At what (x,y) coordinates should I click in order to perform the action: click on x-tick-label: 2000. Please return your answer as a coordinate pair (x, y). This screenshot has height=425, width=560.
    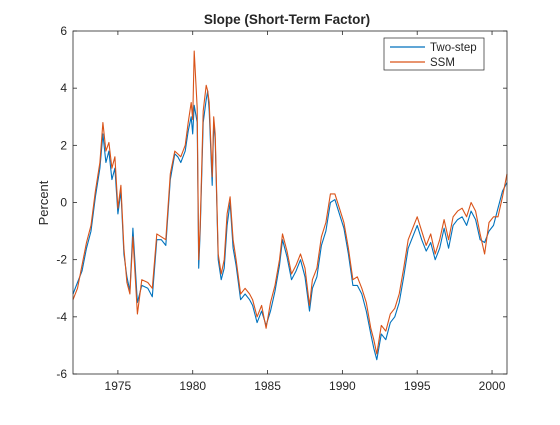
    Looking at the image, I should click on (492, 386).